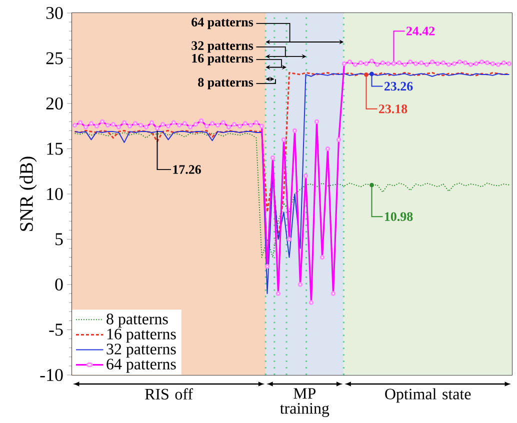 Image resolution: width=517 pixels, height=423 pixels. Describe the element at coordinates (28, 193) in the screenshot. I see `y-axis-title: SNR (dB)` at that location.